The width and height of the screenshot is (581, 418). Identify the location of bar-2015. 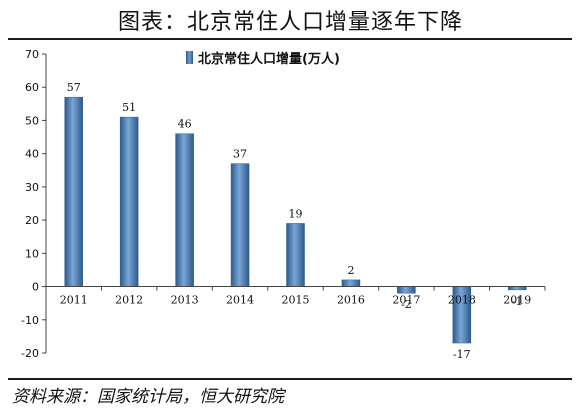
(295, 255).